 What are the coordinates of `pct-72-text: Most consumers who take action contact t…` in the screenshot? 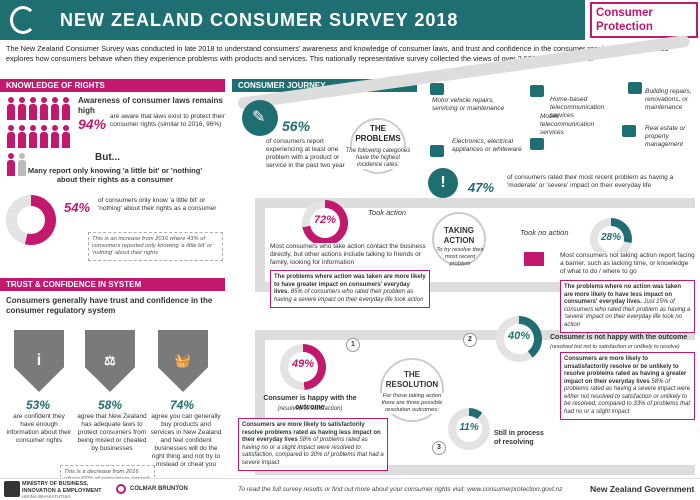 It's located at (350, 255).